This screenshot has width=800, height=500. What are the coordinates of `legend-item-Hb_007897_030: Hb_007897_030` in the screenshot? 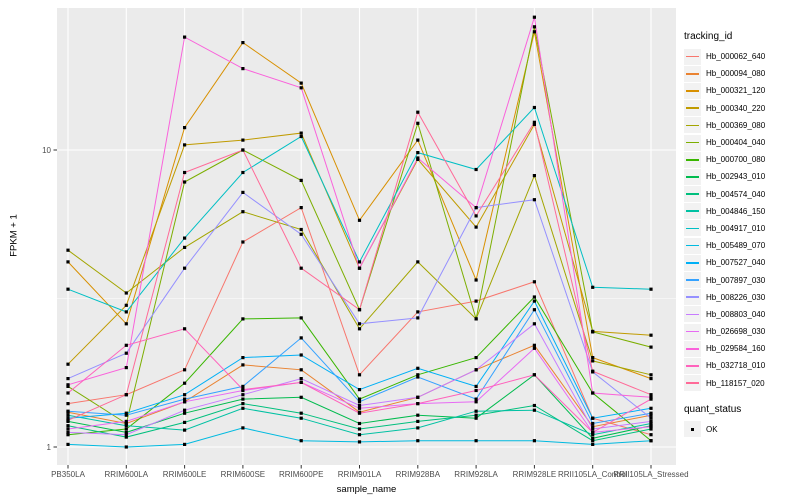 It's located at (741, 280).